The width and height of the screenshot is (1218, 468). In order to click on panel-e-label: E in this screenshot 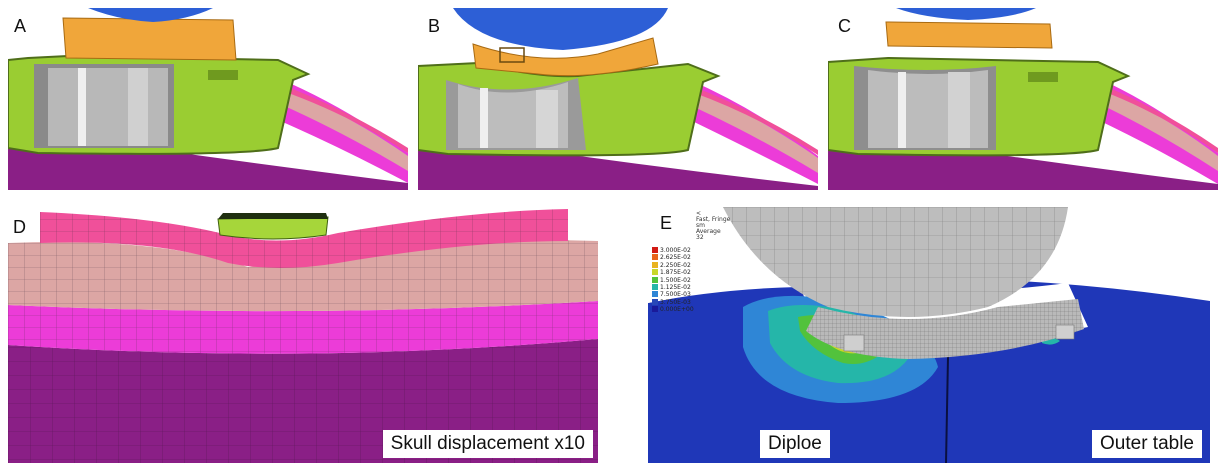, I will do `click(666, 223)`.